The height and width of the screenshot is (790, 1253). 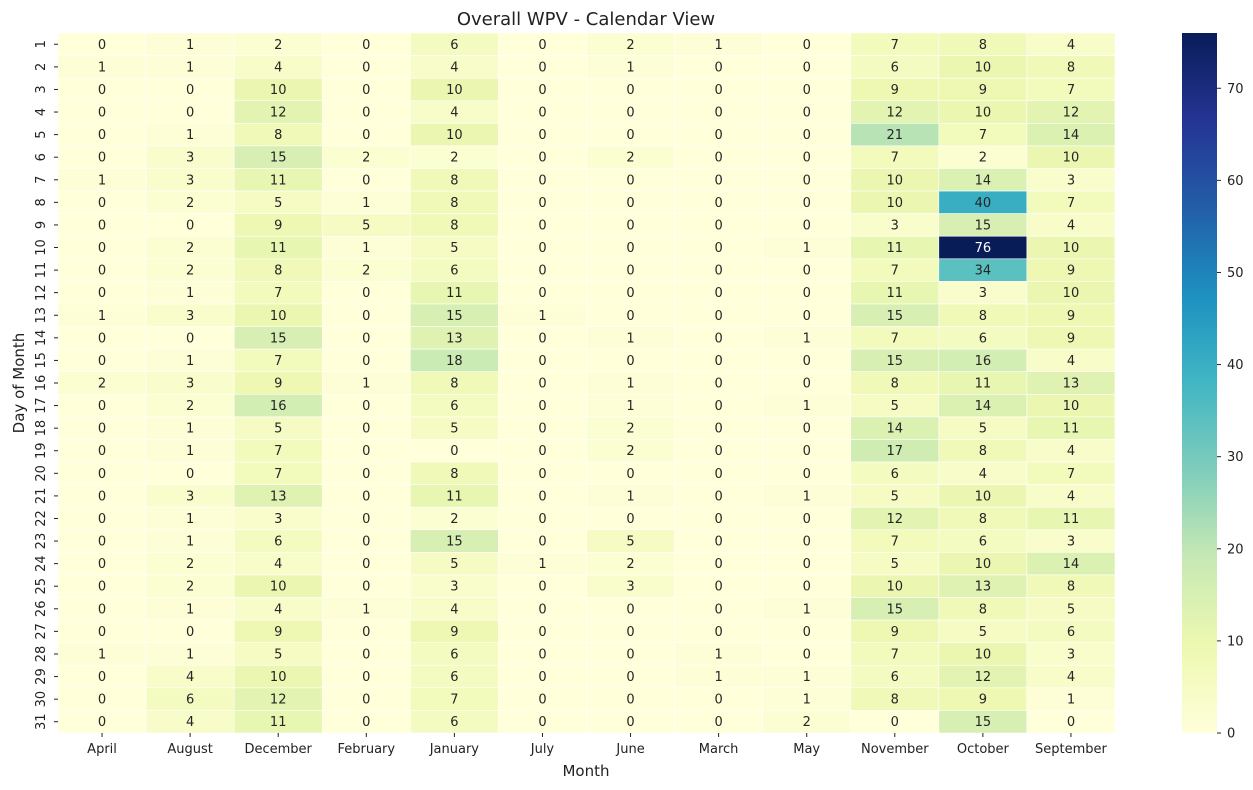 I want to click on x-tick-label: December, so click(x=278, y=749).